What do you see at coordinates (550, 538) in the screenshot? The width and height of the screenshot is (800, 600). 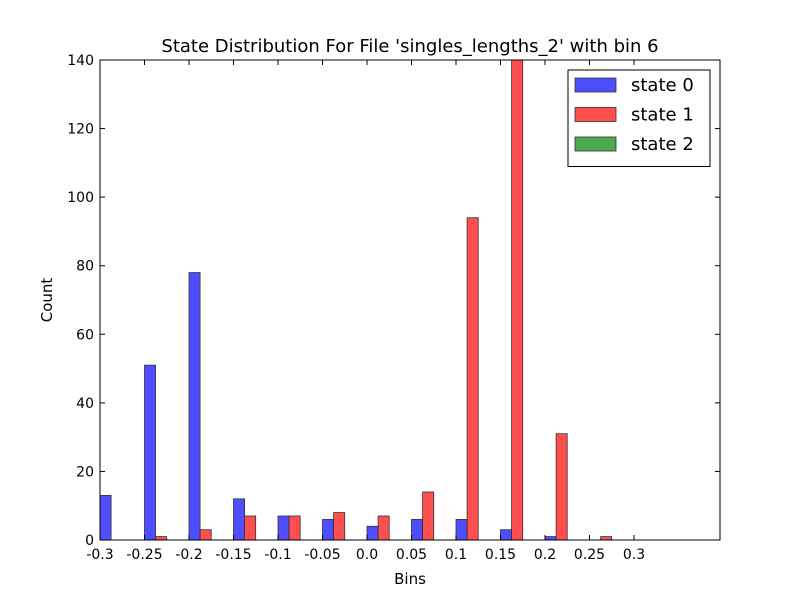 I see `bar-state-0-0.2` at bounding box center [550, 538].